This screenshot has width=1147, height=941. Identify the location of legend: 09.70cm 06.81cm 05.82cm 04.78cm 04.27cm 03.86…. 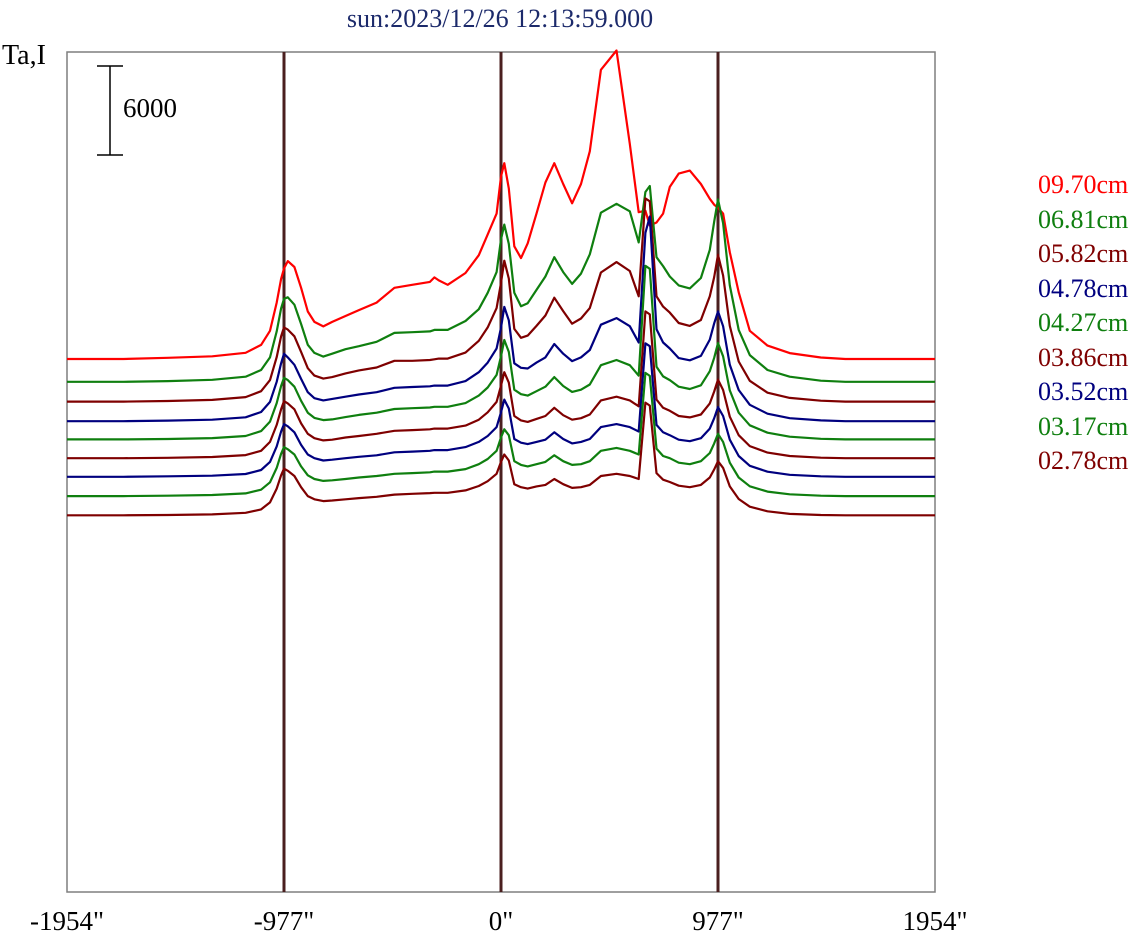
(1083, 323).